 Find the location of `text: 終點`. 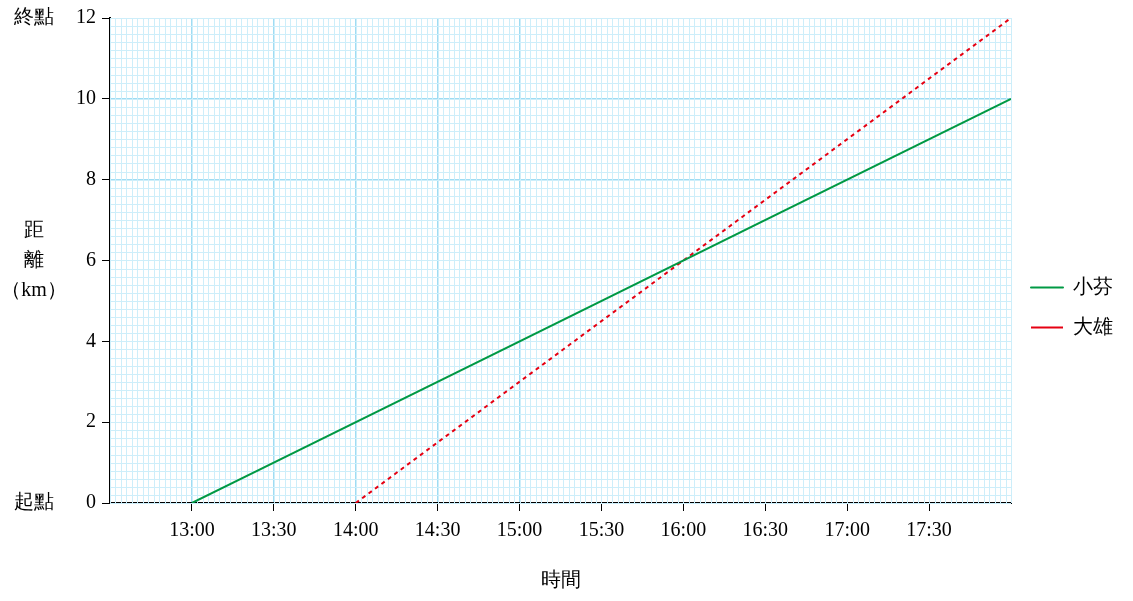

text: 終點 is located at coordinates (33, 16).